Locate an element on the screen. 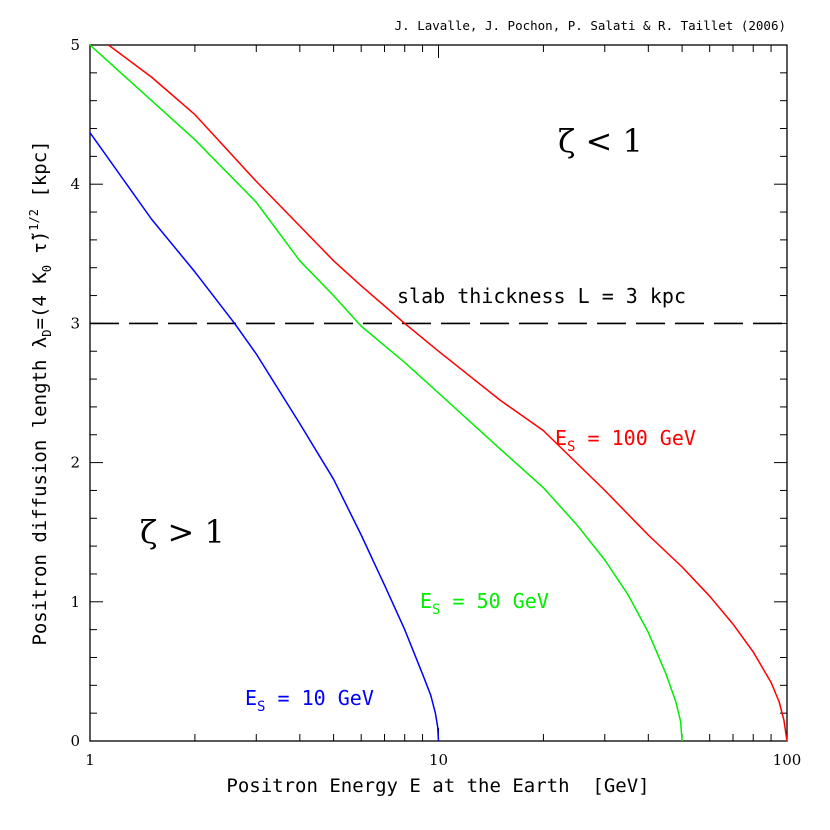  y-tick-label: 3 is located at coordinates (75, 323).